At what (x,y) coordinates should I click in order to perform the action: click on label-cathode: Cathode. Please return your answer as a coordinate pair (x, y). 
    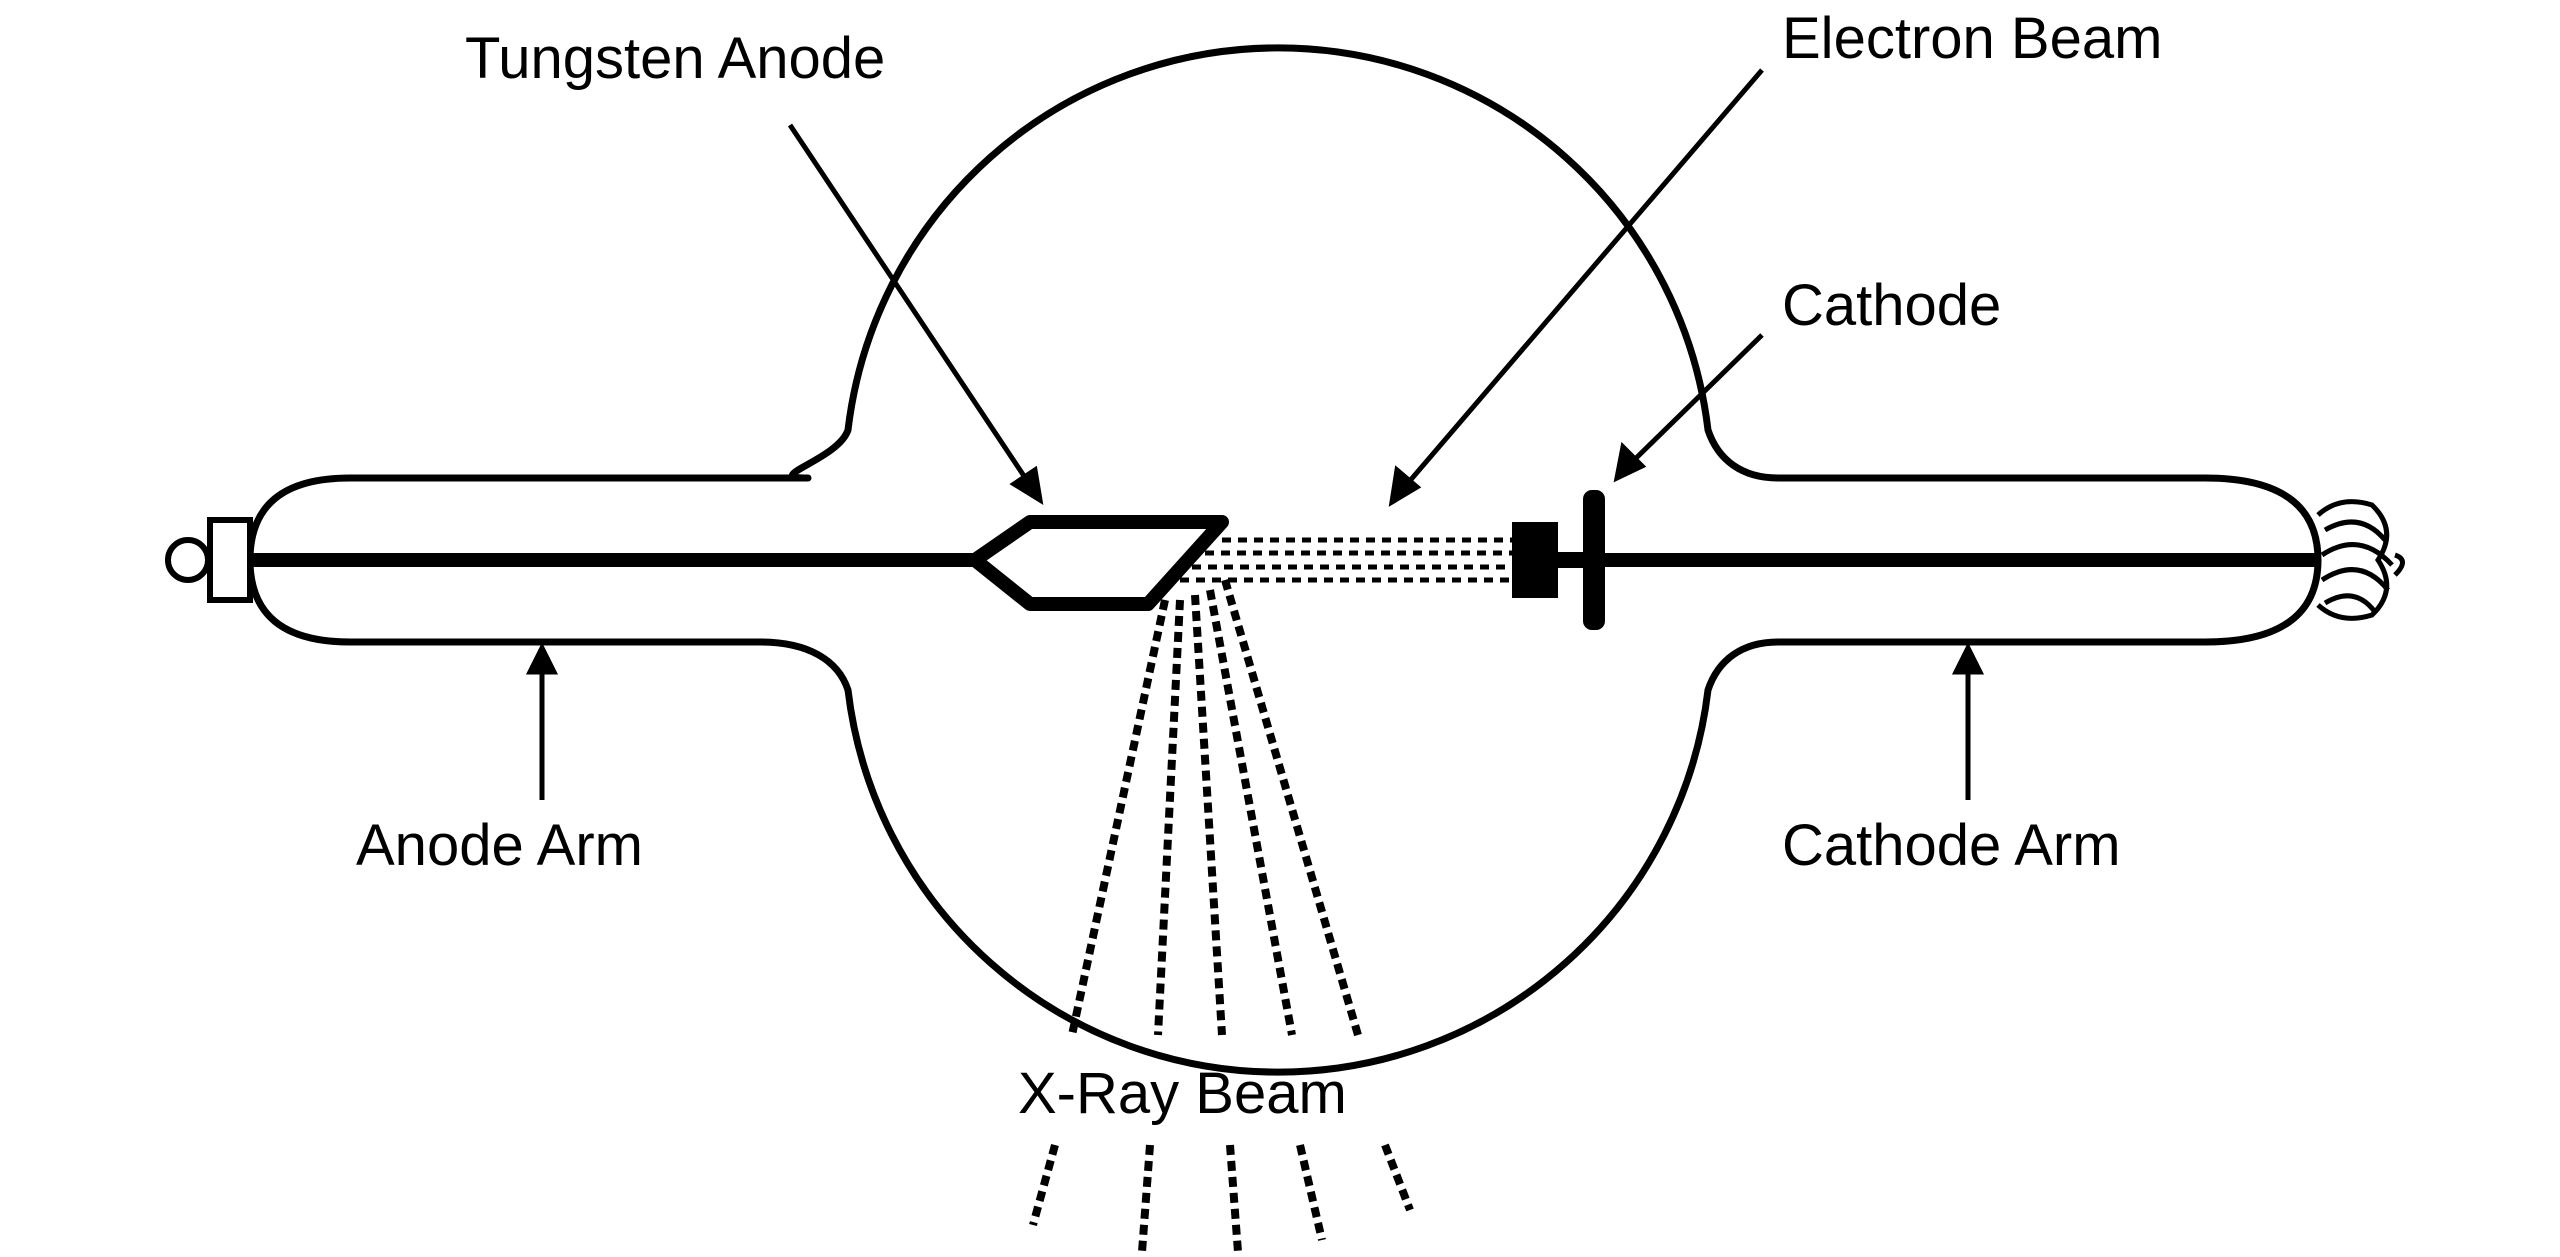
    Looking at the image, I should click on (1891, 305).